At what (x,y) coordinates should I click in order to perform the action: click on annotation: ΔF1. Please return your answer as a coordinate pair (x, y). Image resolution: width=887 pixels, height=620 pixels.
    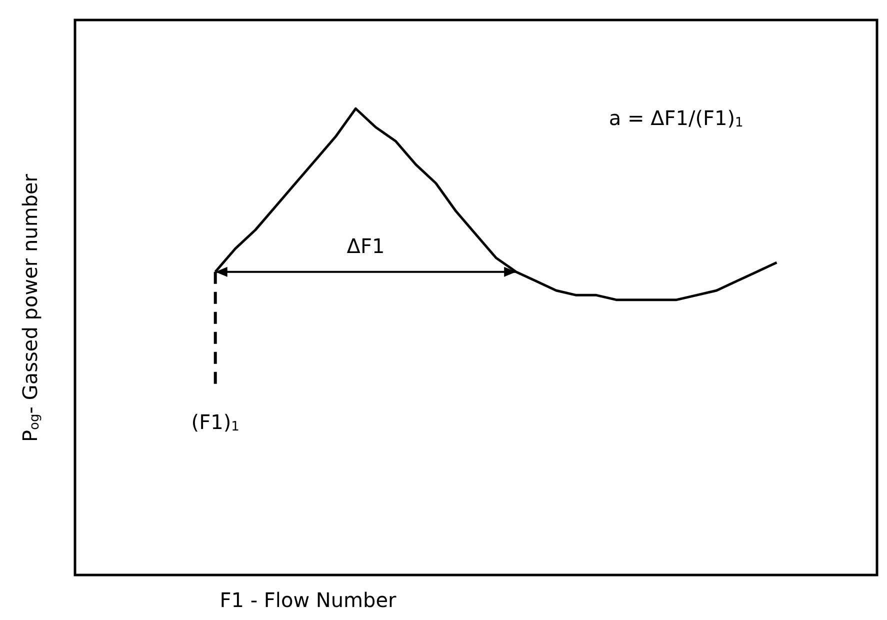
    Looking at the image, I should click on (365, 246).